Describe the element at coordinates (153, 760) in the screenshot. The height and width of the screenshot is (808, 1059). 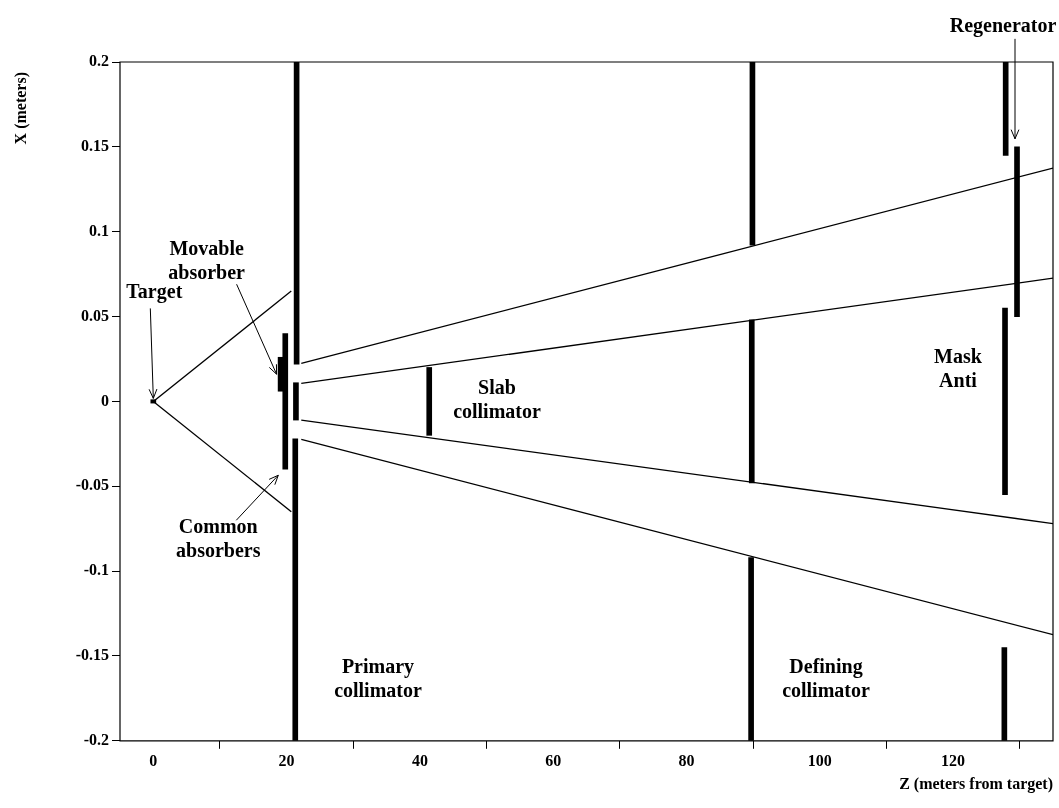
I see `x-tick-label: 0` at that location.